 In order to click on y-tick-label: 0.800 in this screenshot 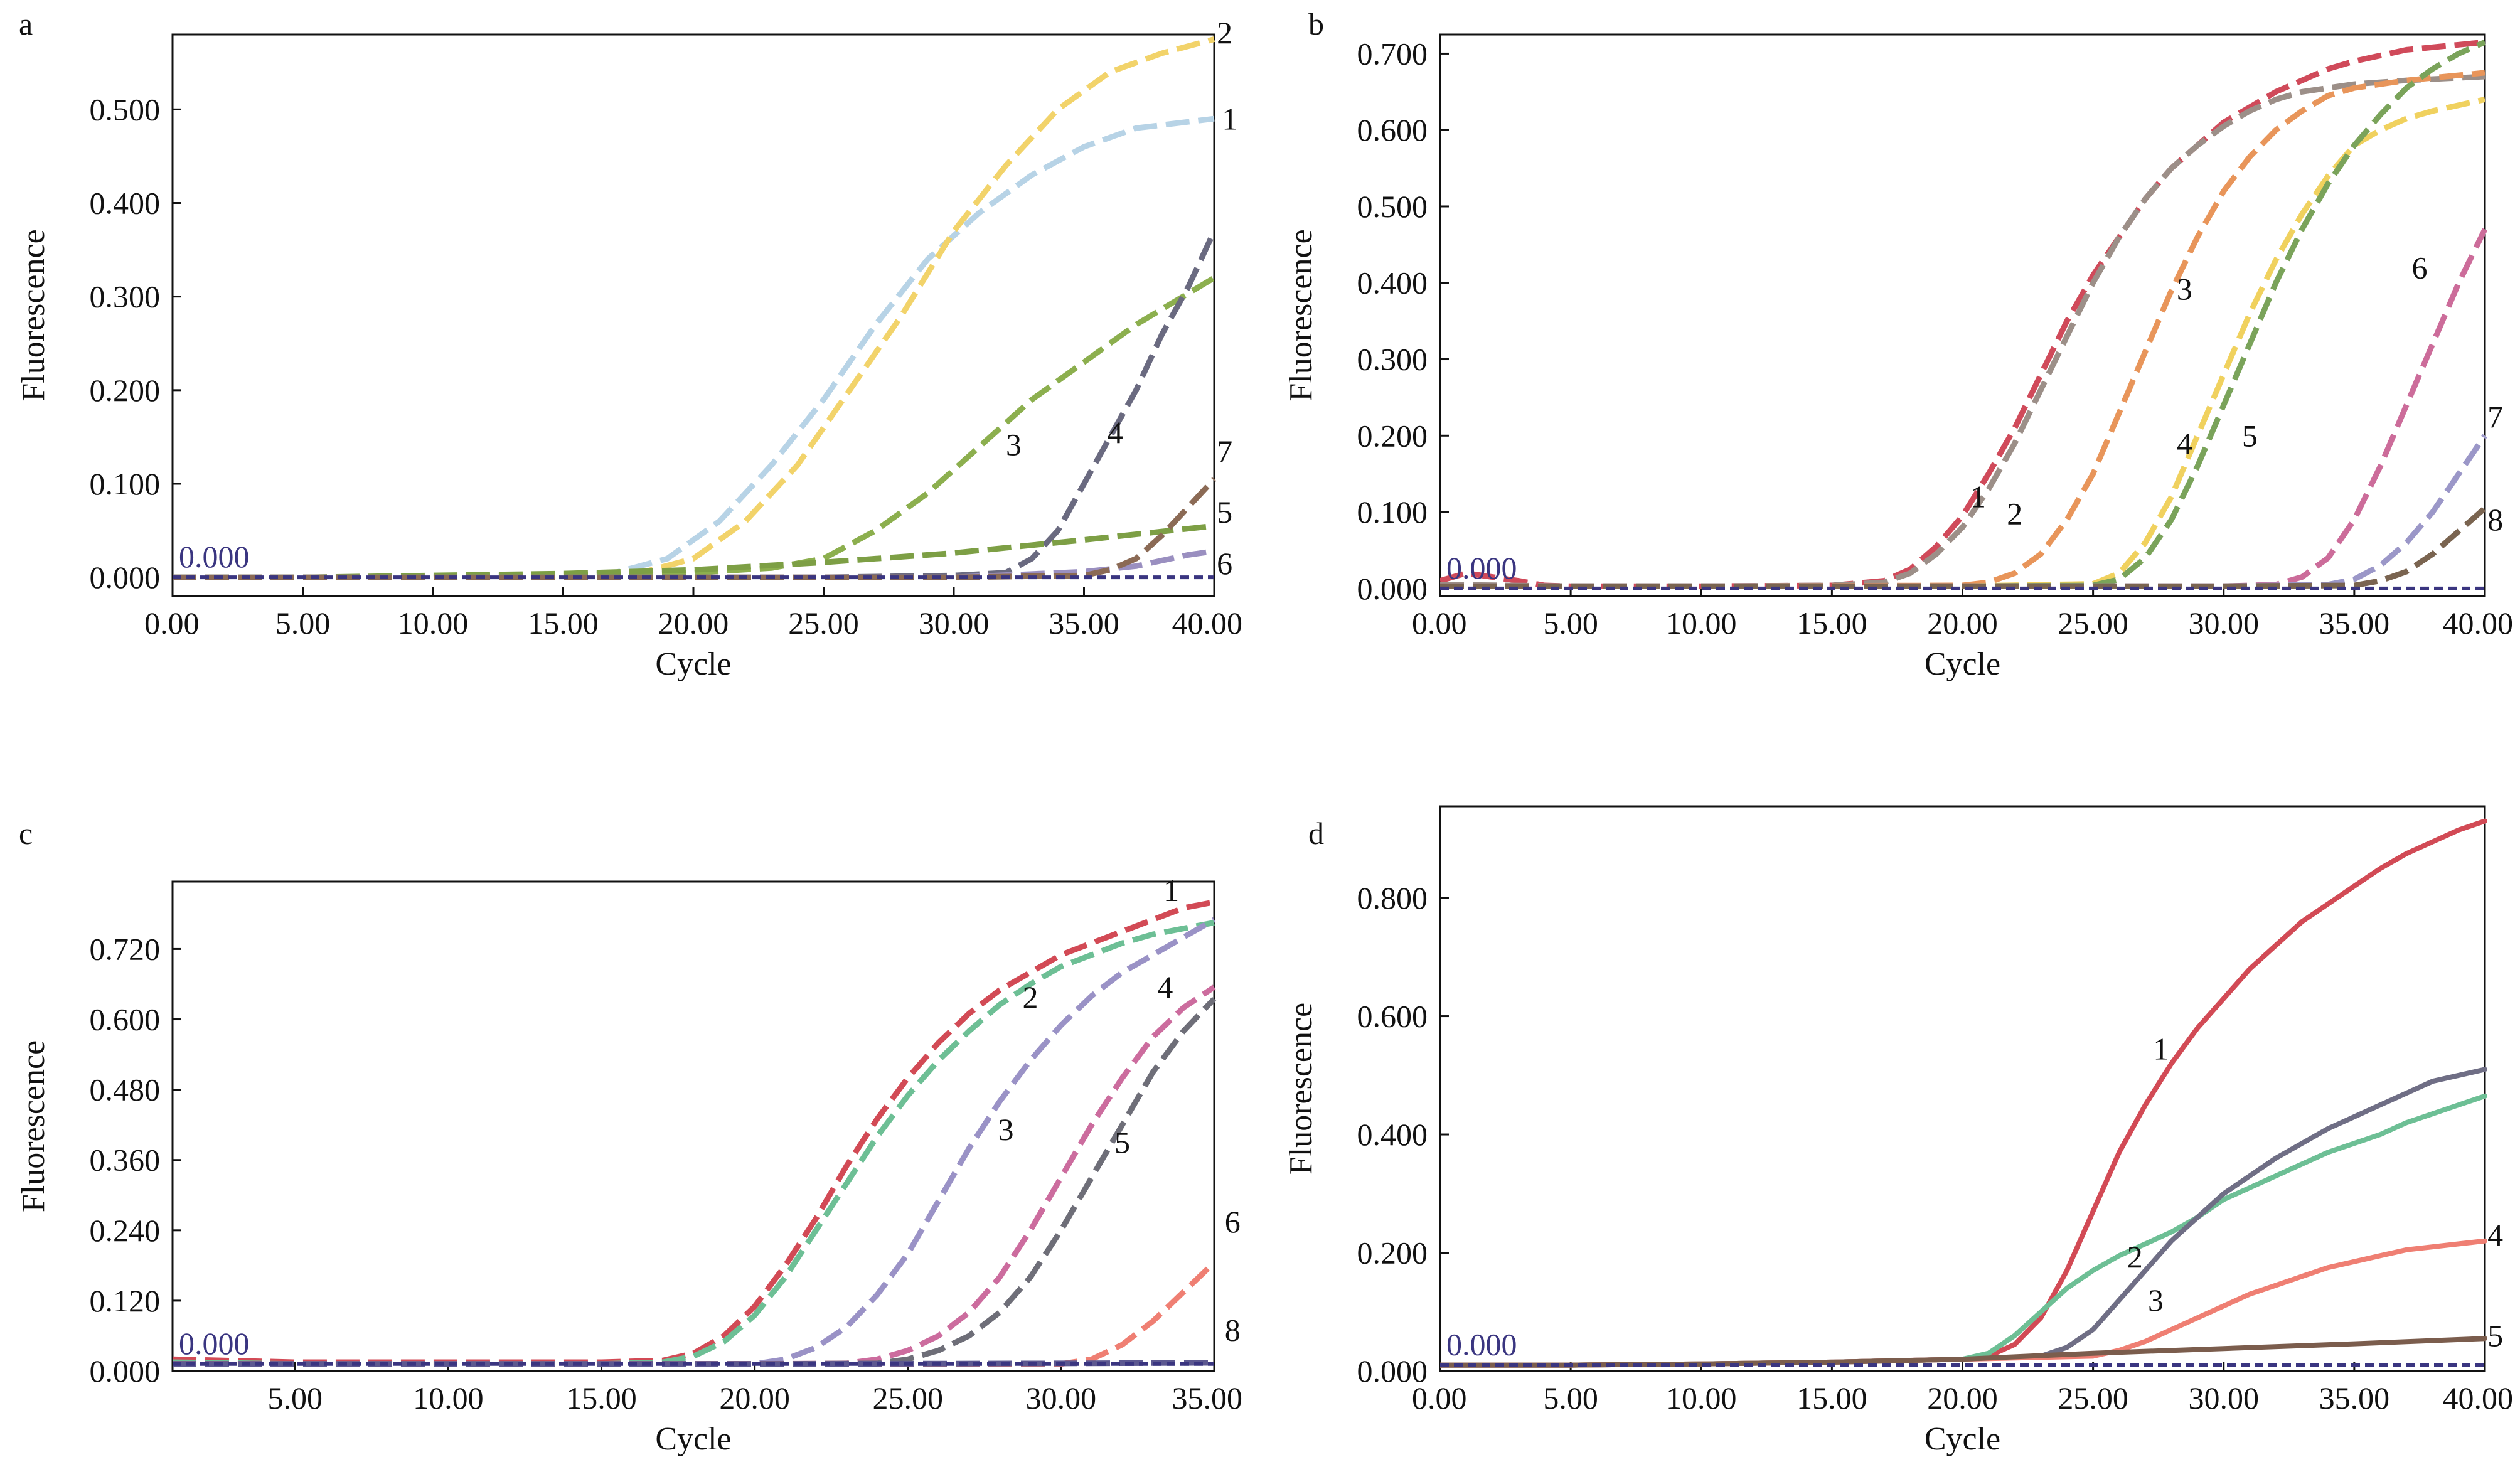, I will do `click(1392, 898)`.